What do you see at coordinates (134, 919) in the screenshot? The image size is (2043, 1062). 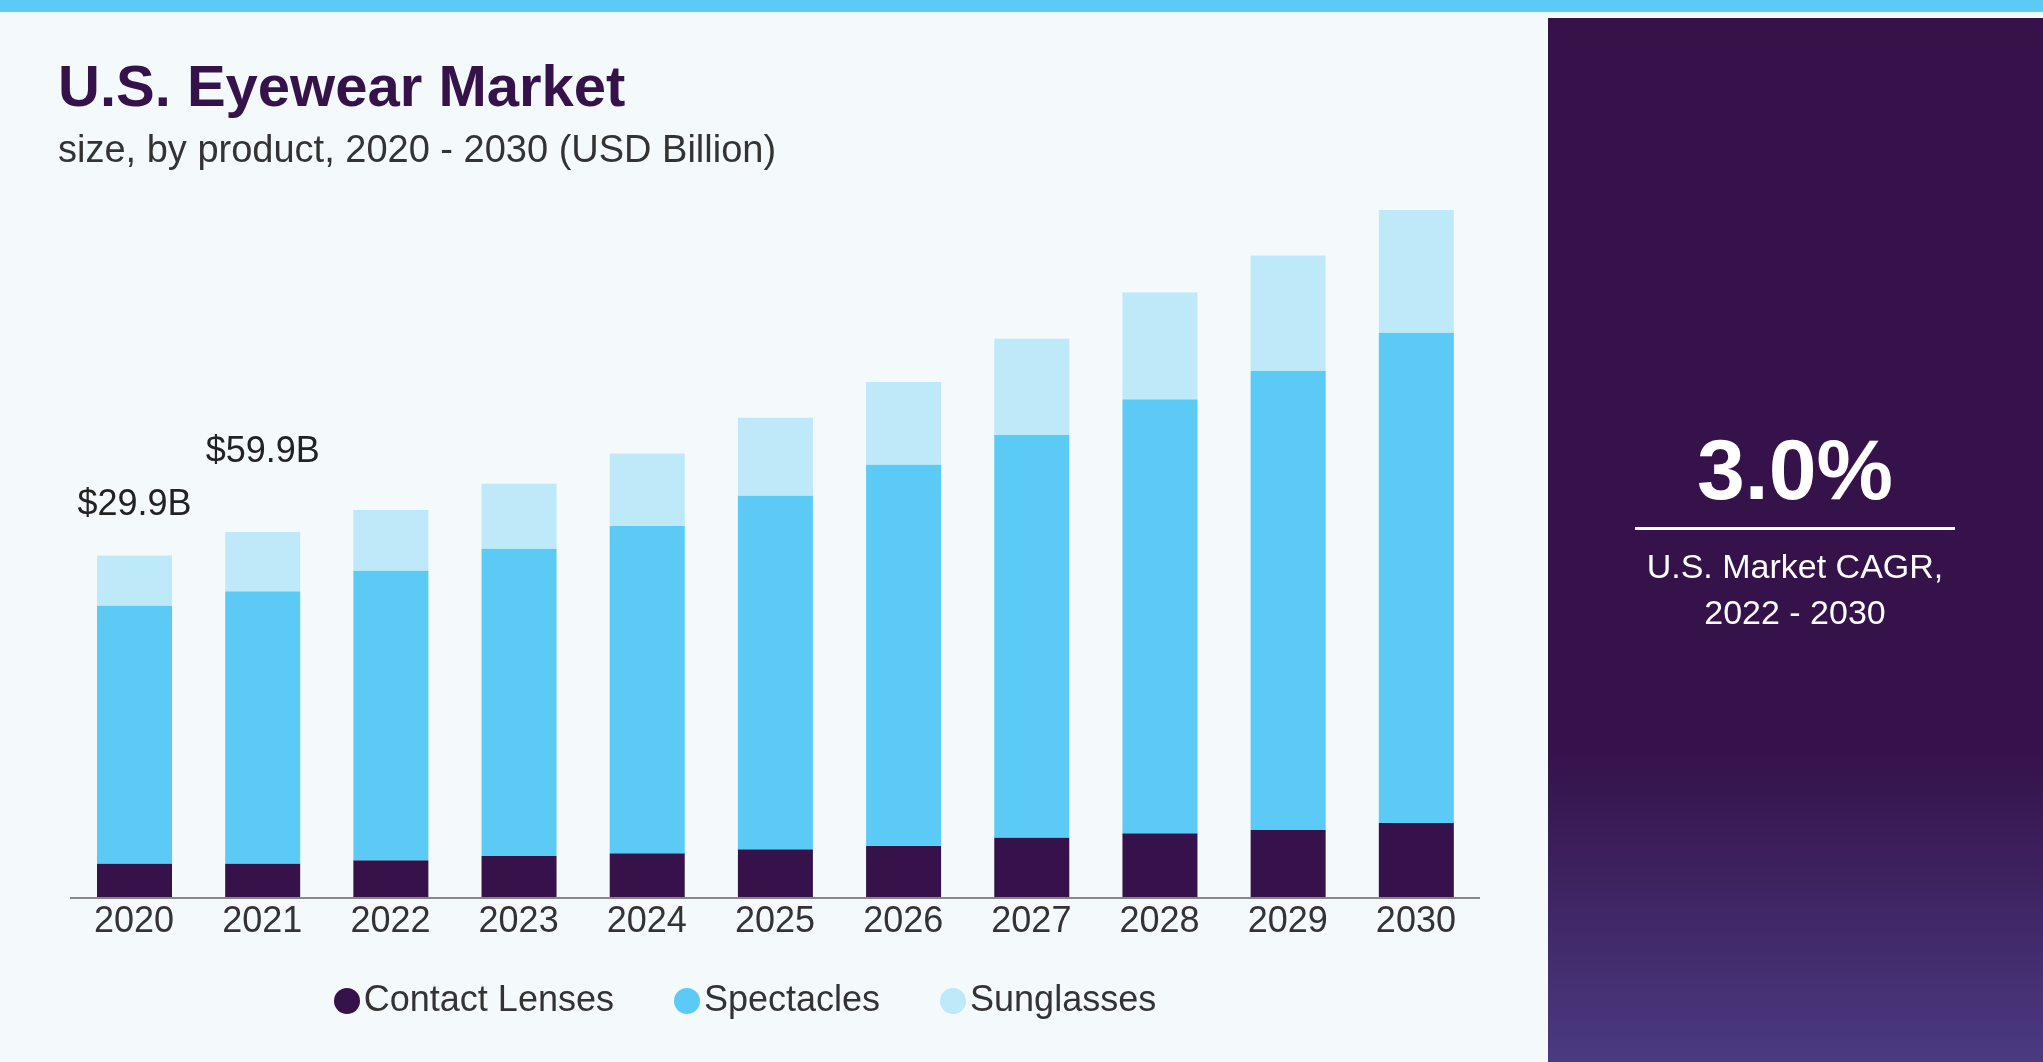 I see `x-tick-label: 2020` at bounding box center [134, 919].